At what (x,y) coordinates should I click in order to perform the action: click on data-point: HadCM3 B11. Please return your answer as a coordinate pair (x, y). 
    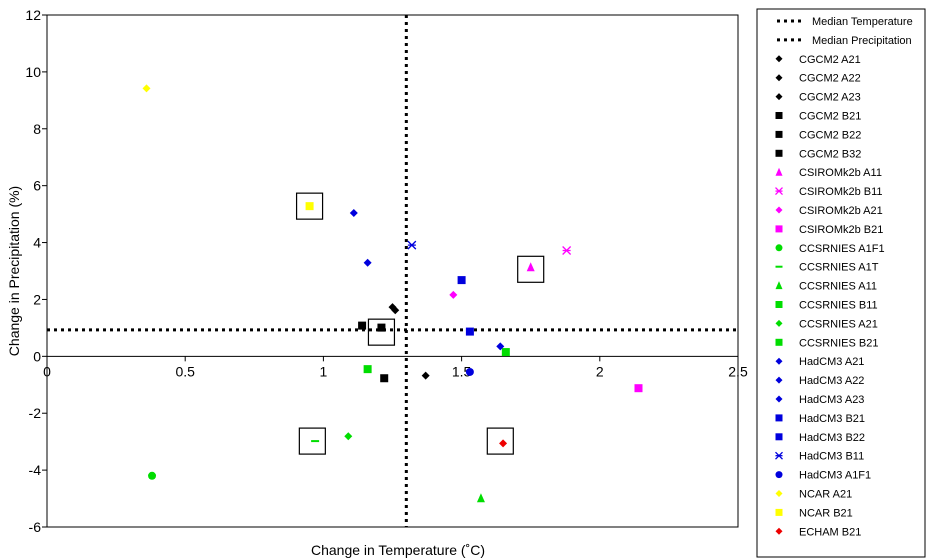
    Looking at the image, I should click on (412, 245).